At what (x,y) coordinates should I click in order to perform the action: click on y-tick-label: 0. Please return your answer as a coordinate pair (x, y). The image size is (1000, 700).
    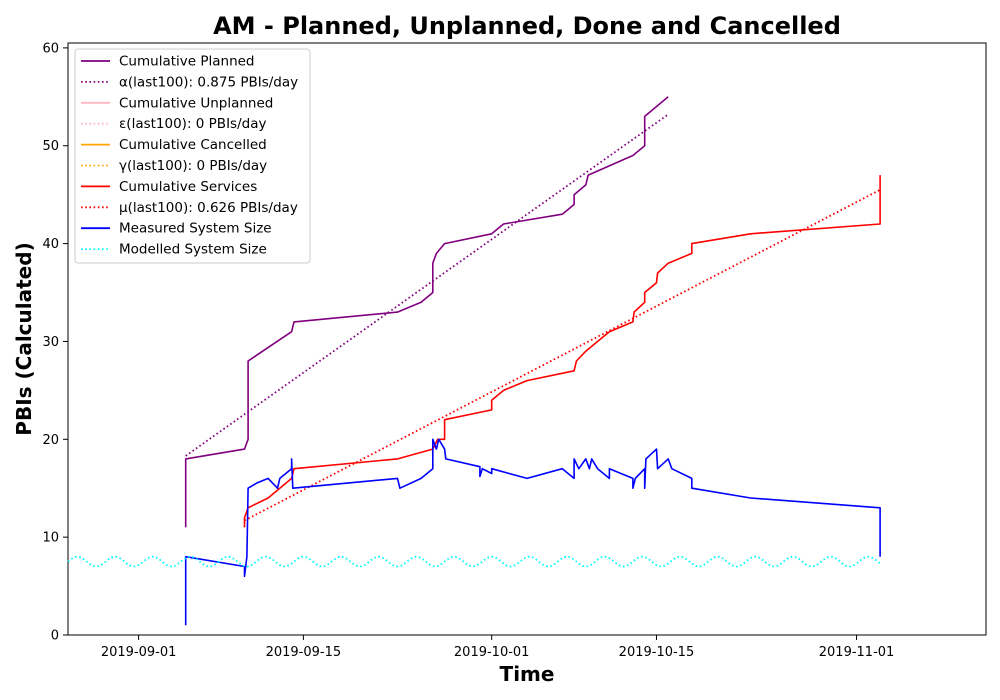
    Looking at the image, I should click on (55, 636).